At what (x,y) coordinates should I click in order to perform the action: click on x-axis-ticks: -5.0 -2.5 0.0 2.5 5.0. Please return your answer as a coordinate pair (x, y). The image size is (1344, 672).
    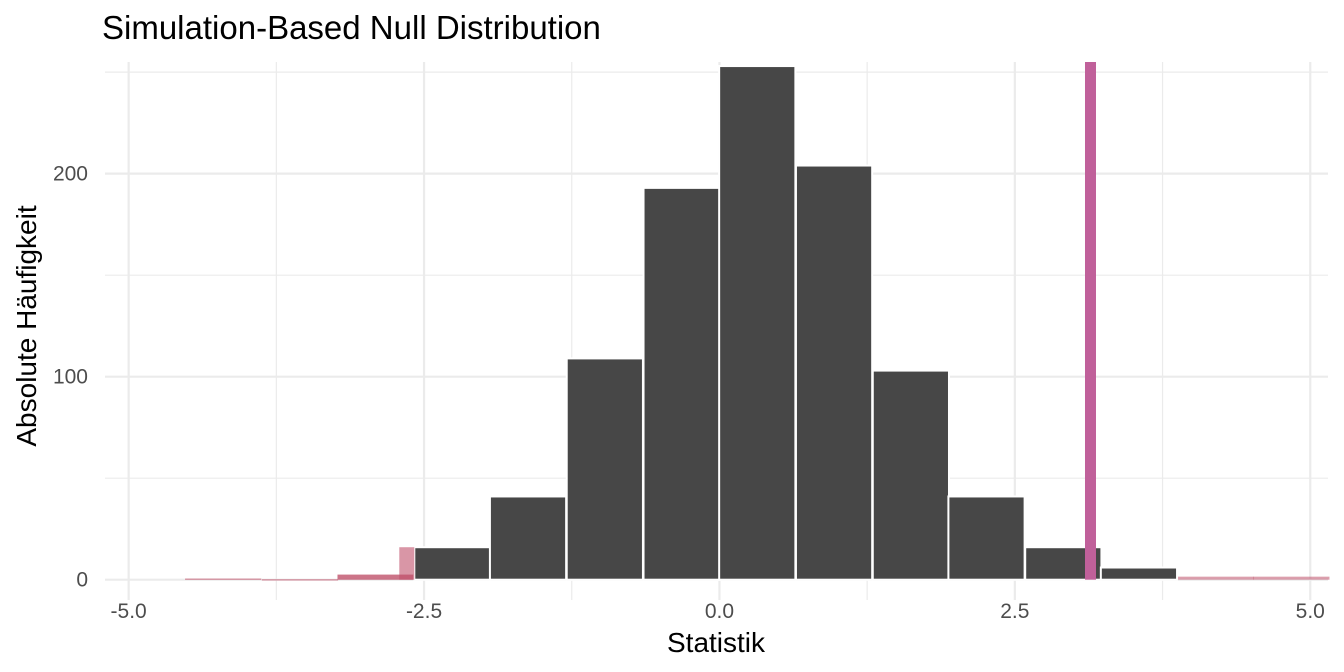
    Looking at the image, I should click on (718, 611).